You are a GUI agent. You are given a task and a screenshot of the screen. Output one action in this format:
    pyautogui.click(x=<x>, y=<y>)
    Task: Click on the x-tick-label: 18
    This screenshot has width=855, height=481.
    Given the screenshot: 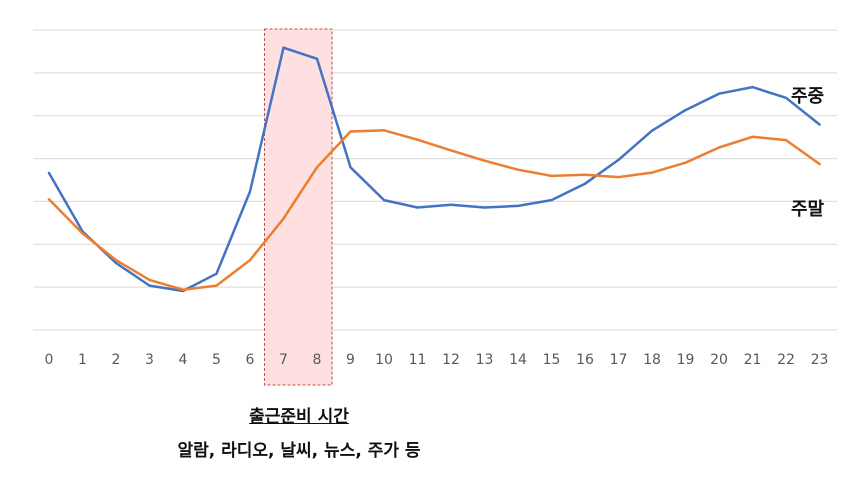 What is the action you would take?
    pyautogui.click(x=652, y=360)
    